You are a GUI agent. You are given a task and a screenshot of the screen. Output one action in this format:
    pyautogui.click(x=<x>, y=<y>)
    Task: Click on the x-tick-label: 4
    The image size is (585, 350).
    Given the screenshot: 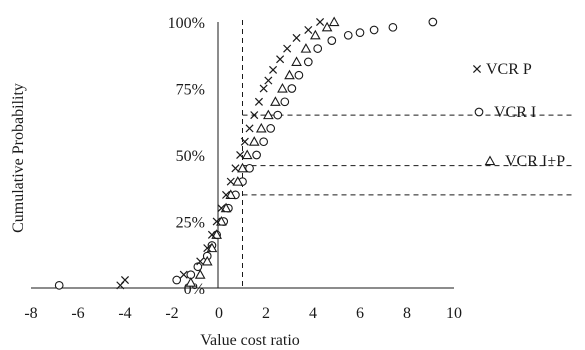 What is the action you would take?
    pyautogui.click(x=313, y=313)
    